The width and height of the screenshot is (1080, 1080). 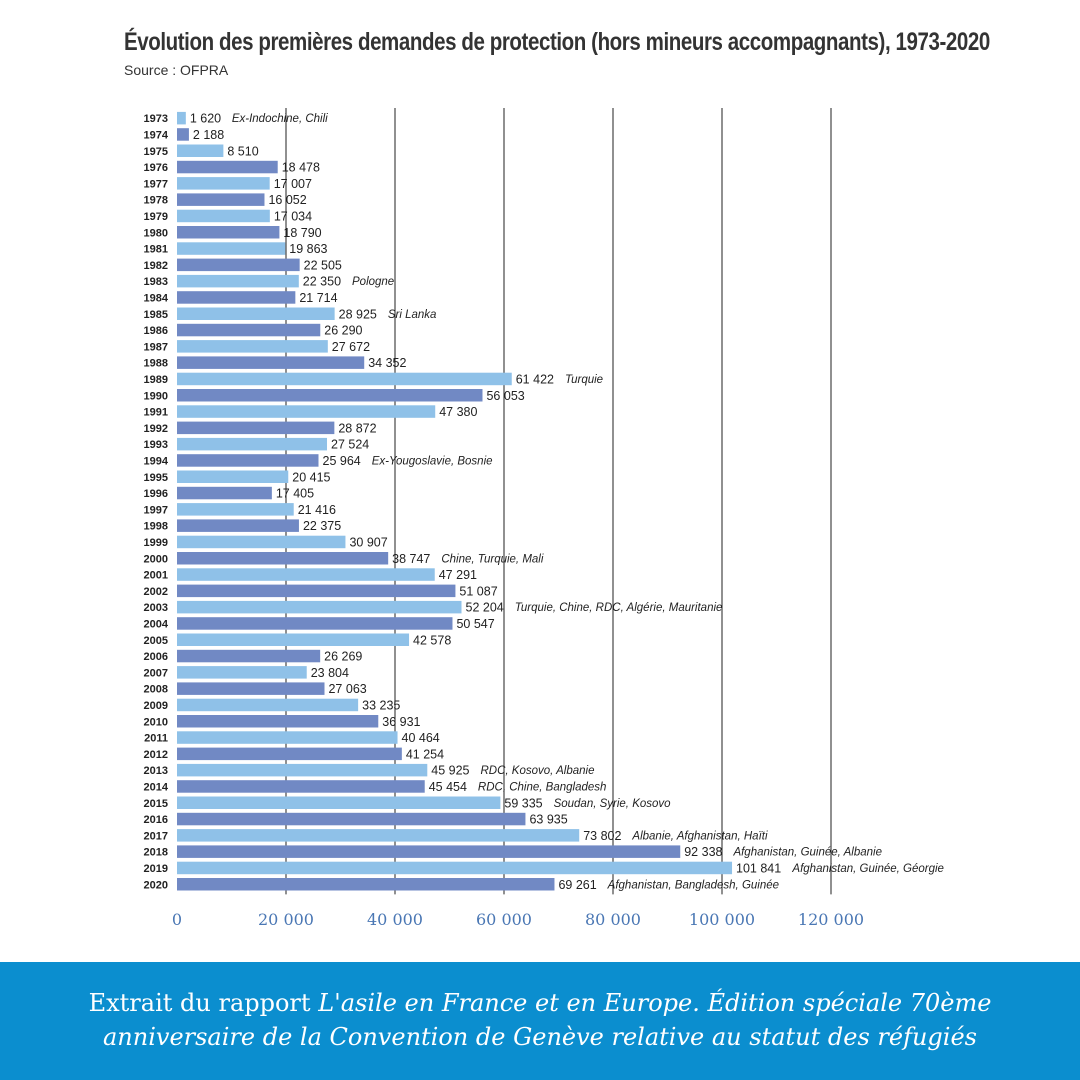 I want to click on annotation-label: Turquie, so click(x=584, y=380).